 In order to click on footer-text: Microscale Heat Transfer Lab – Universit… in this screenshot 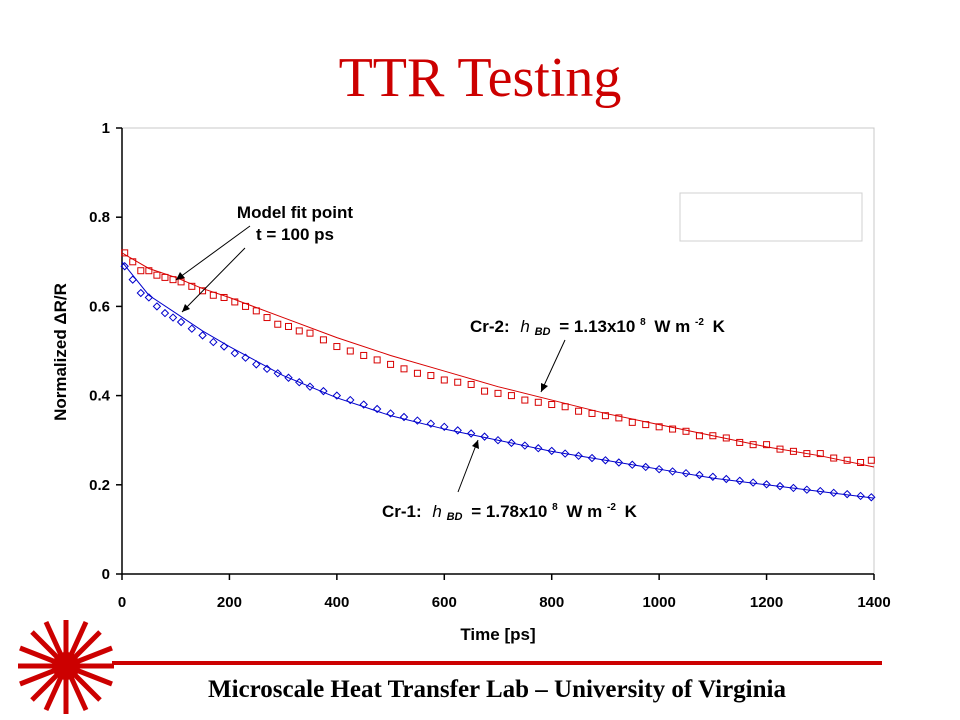, I will do `click(497, 689)`.